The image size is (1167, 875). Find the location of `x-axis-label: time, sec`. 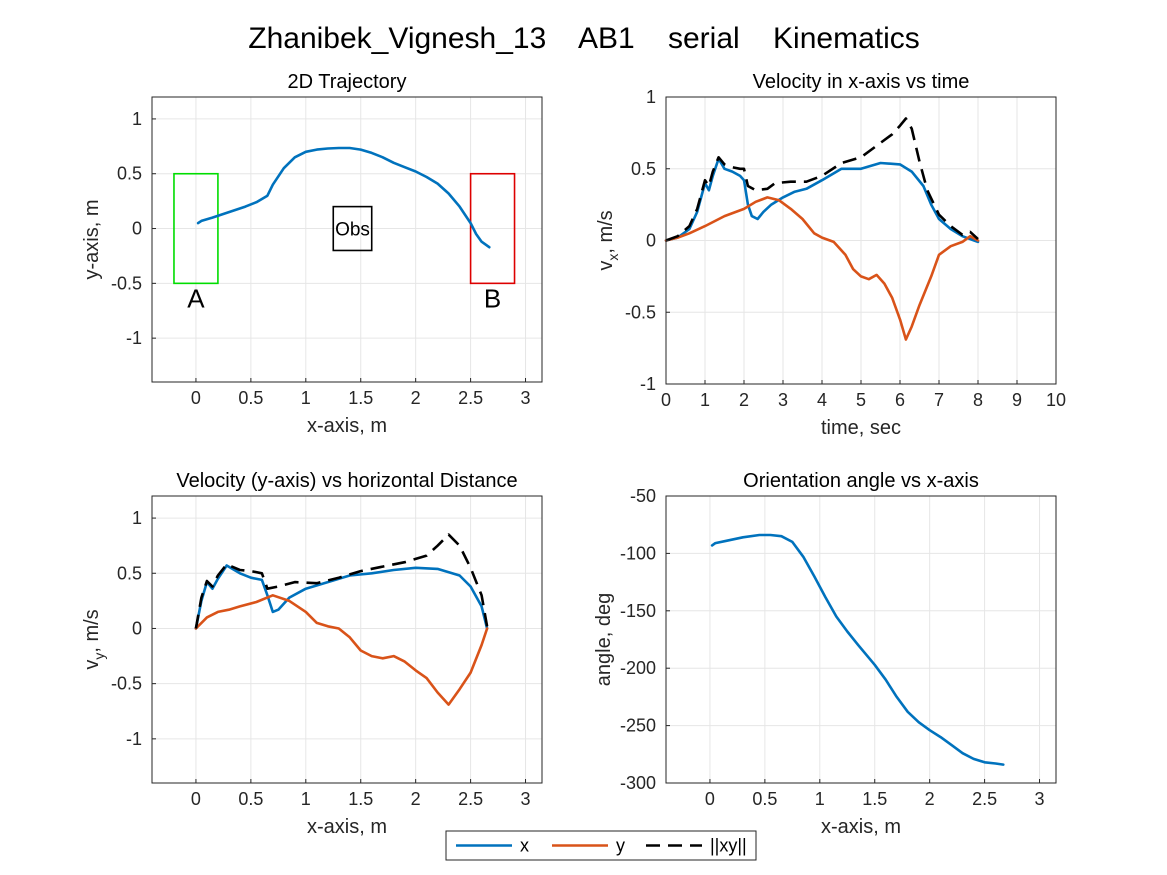

x-axis-label: time, sec is located at coordinates (861, 428).